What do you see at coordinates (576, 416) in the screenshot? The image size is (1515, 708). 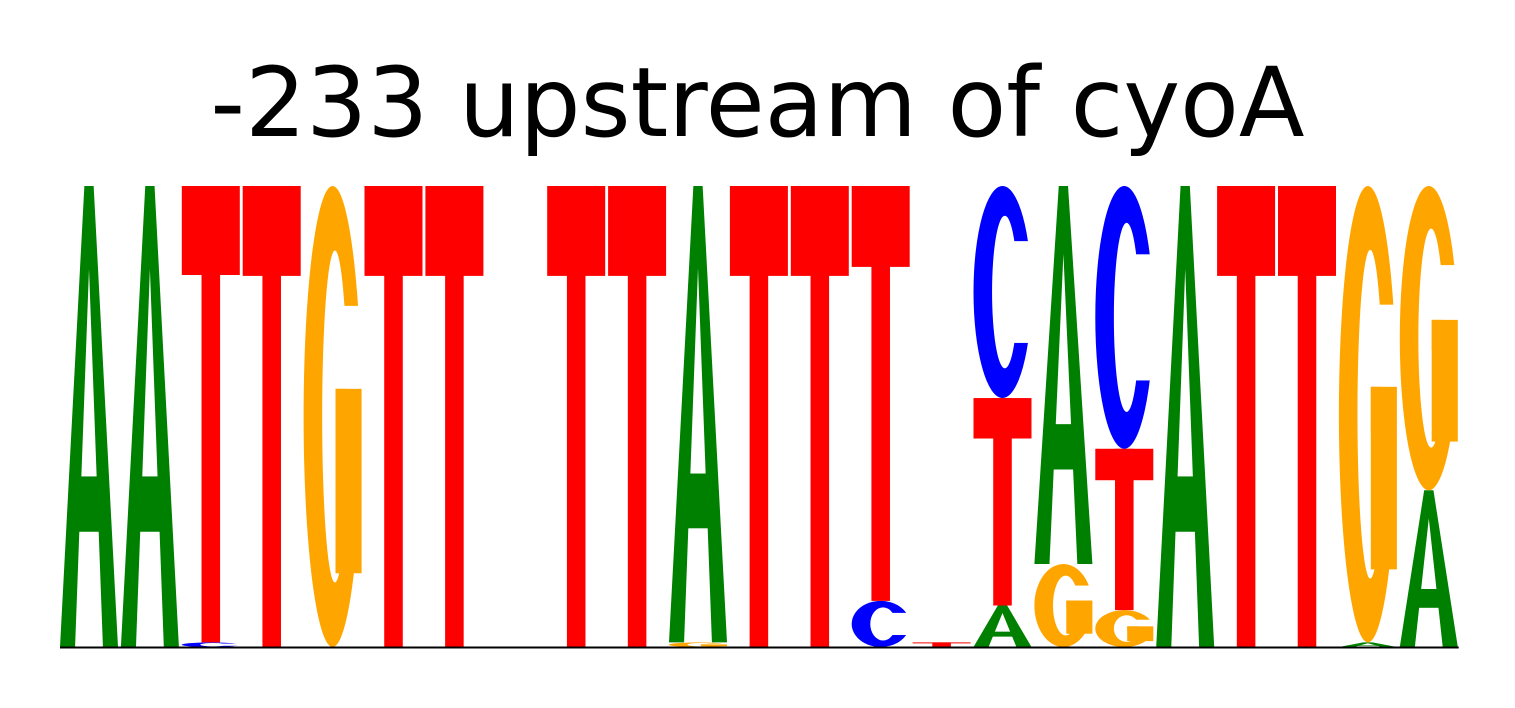 I see `letter-T-pos9` at bounding box center [576, 416].